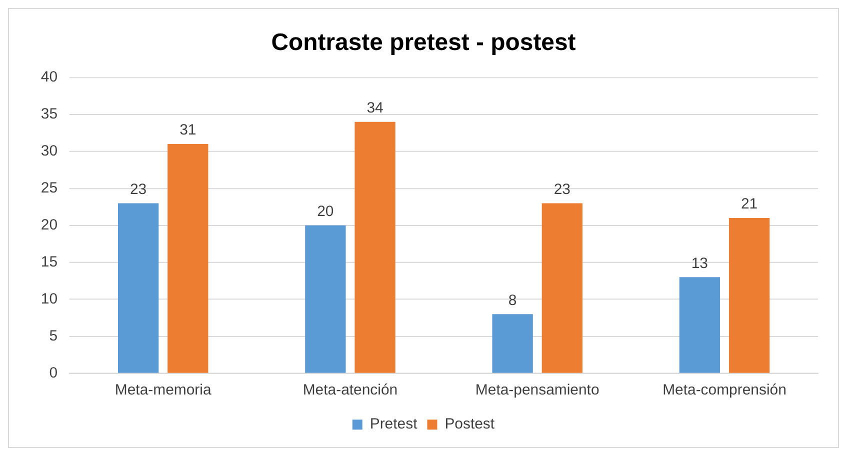 The width and height of the screenshot is (847, 456). I want to click on data-label: 21, so click(749, 204).